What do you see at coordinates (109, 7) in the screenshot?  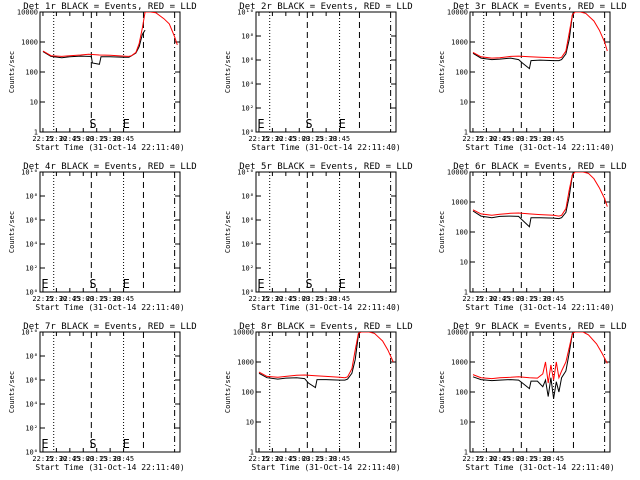 I see `panel-title: Det 1r BLACK = Events, RED = LLD` at bounding box center [109, 7].